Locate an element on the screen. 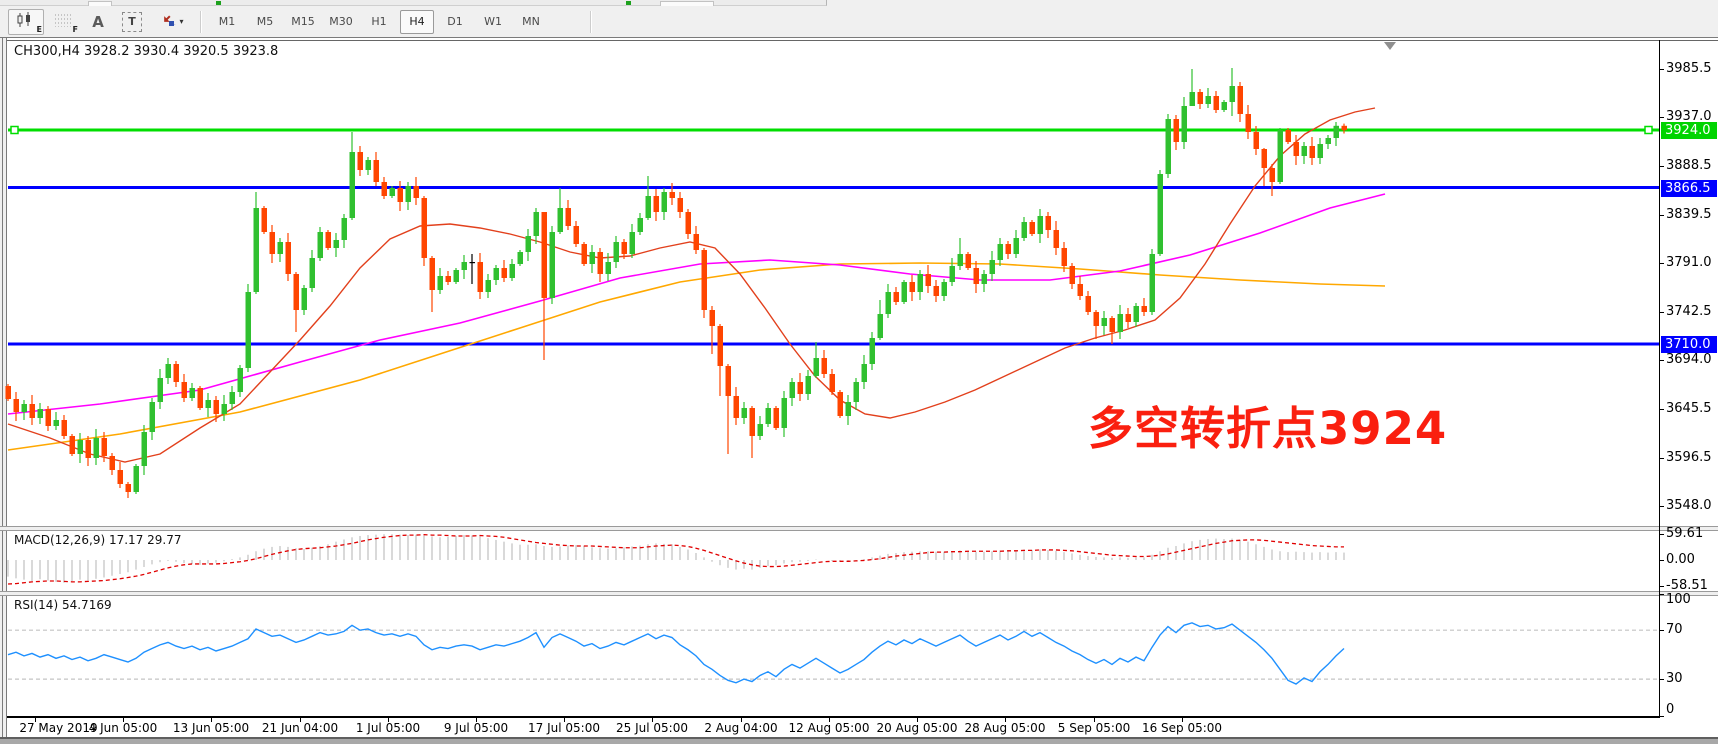 This screenshot has height=744, width=1718. tf-button-h4: H4 is located at coordinates (417, 21).